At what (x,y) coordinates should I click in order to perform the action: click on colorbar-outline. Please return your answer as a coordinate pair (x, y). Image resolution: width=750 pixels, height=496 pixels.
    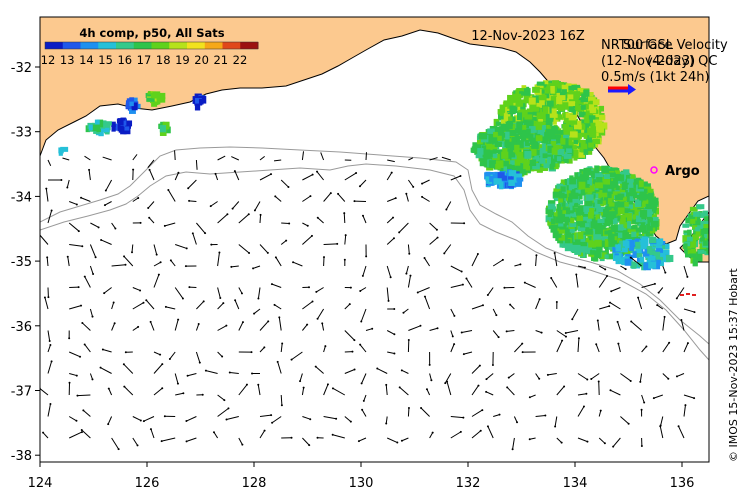
    Looking at the image, I should click on (151, 45).